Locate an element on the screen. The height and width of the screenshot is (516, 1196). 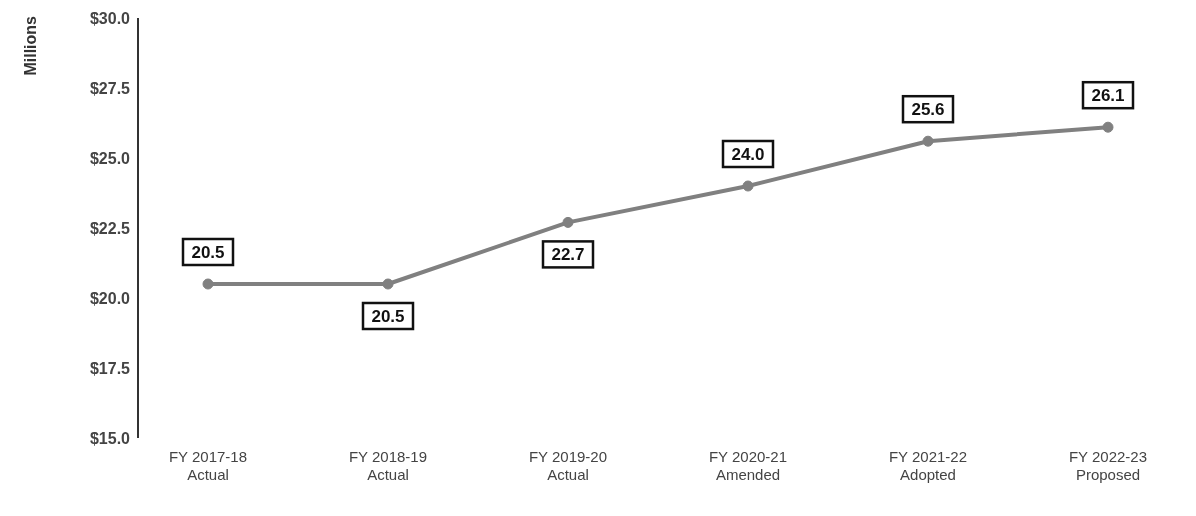
x-tick-label: FY 2022-23 Proposed is located at coordinates (1108, 465).